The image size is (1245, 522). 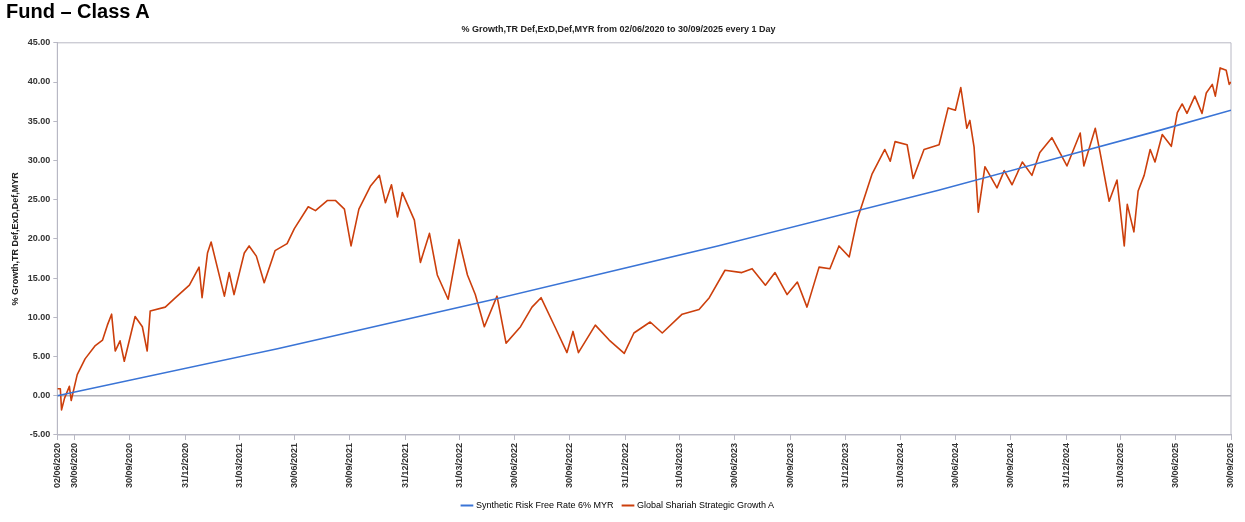 I want to click on x-tick-label: 31/12/2024, so click(x=1065, y=465).